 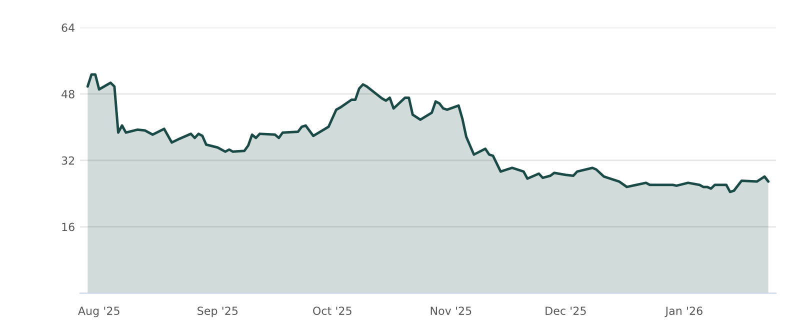 What do you see at coordinates (332, 311) in the screenshot?
I see `x-tick-label: Oct '25` at bounding box center [332, 311].